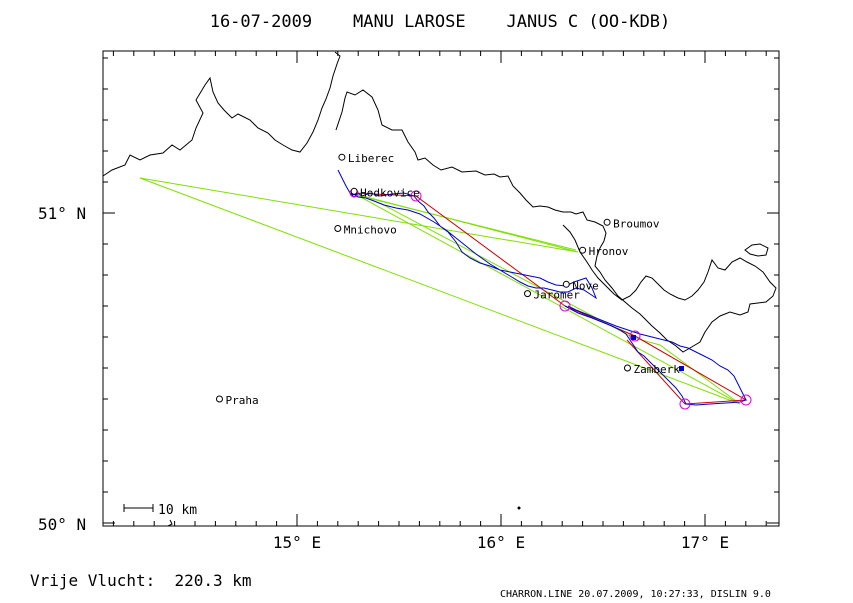  I want to click on town-label-liberec: Liberec, so click(371, 158).